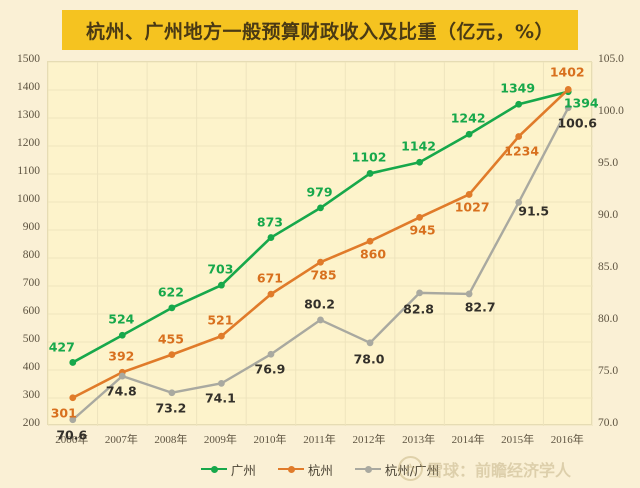 This screenshot has width=640, height=488. I want to click on data-point-label: 979, so click(319, 192).